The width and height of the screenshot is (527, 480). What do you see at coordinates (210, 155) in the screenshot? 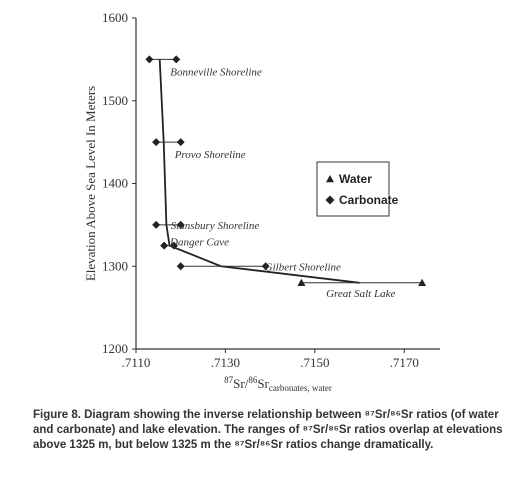
I see `range-label: Provo Shoreline` at bounding box center [210, 155].